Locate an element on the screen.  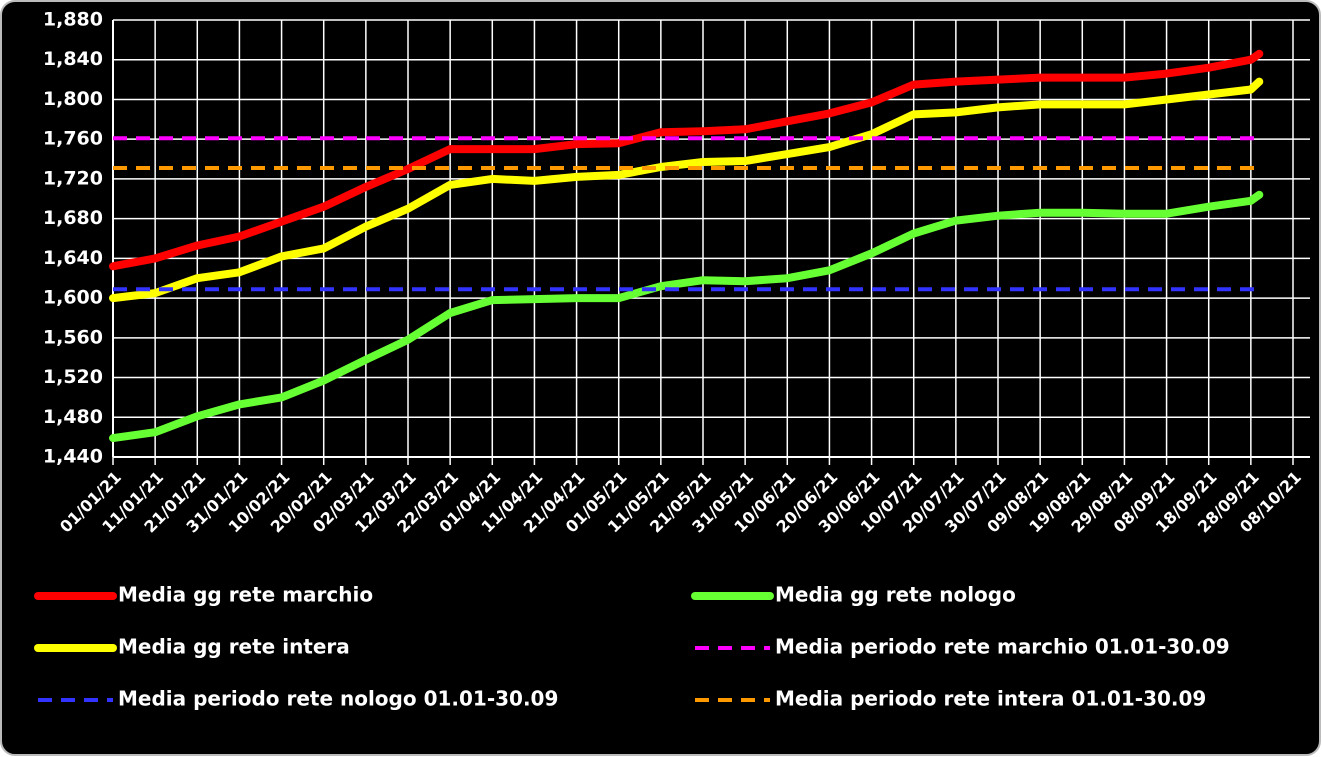
y-tick-label: 1,840 is located at coordinates (73, 59).